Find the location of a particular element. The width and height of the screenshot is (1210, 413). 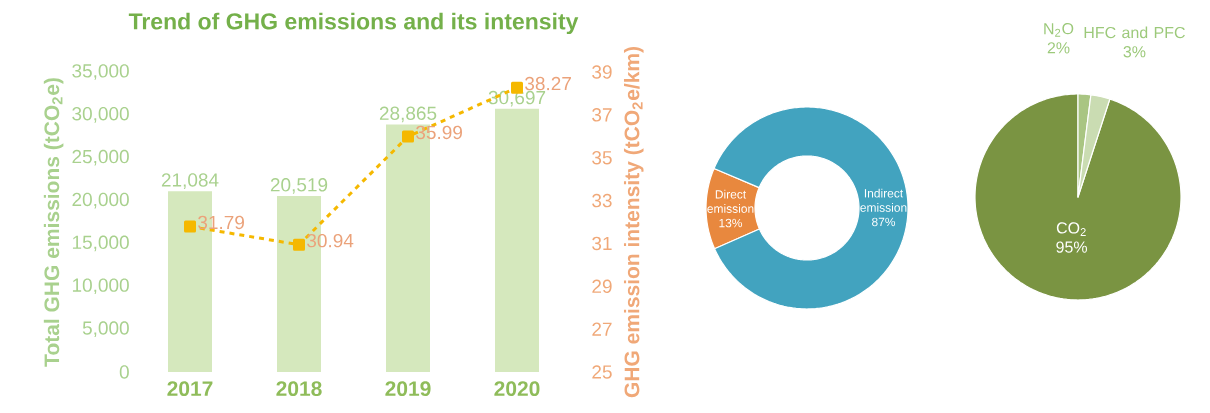

y2-axis-title: GHG emission intensity (tCO$_{2}$e/km) is located at coordinates (633, 222).